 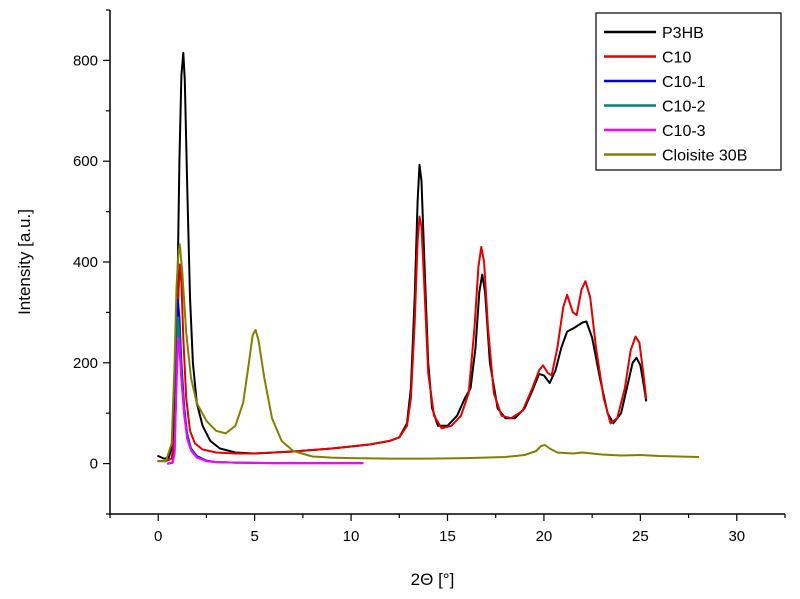 What do you see at coordinates (158, 536) in the screenshot?
I see `x-tick-label: 0` at bounding box center [158, 536].